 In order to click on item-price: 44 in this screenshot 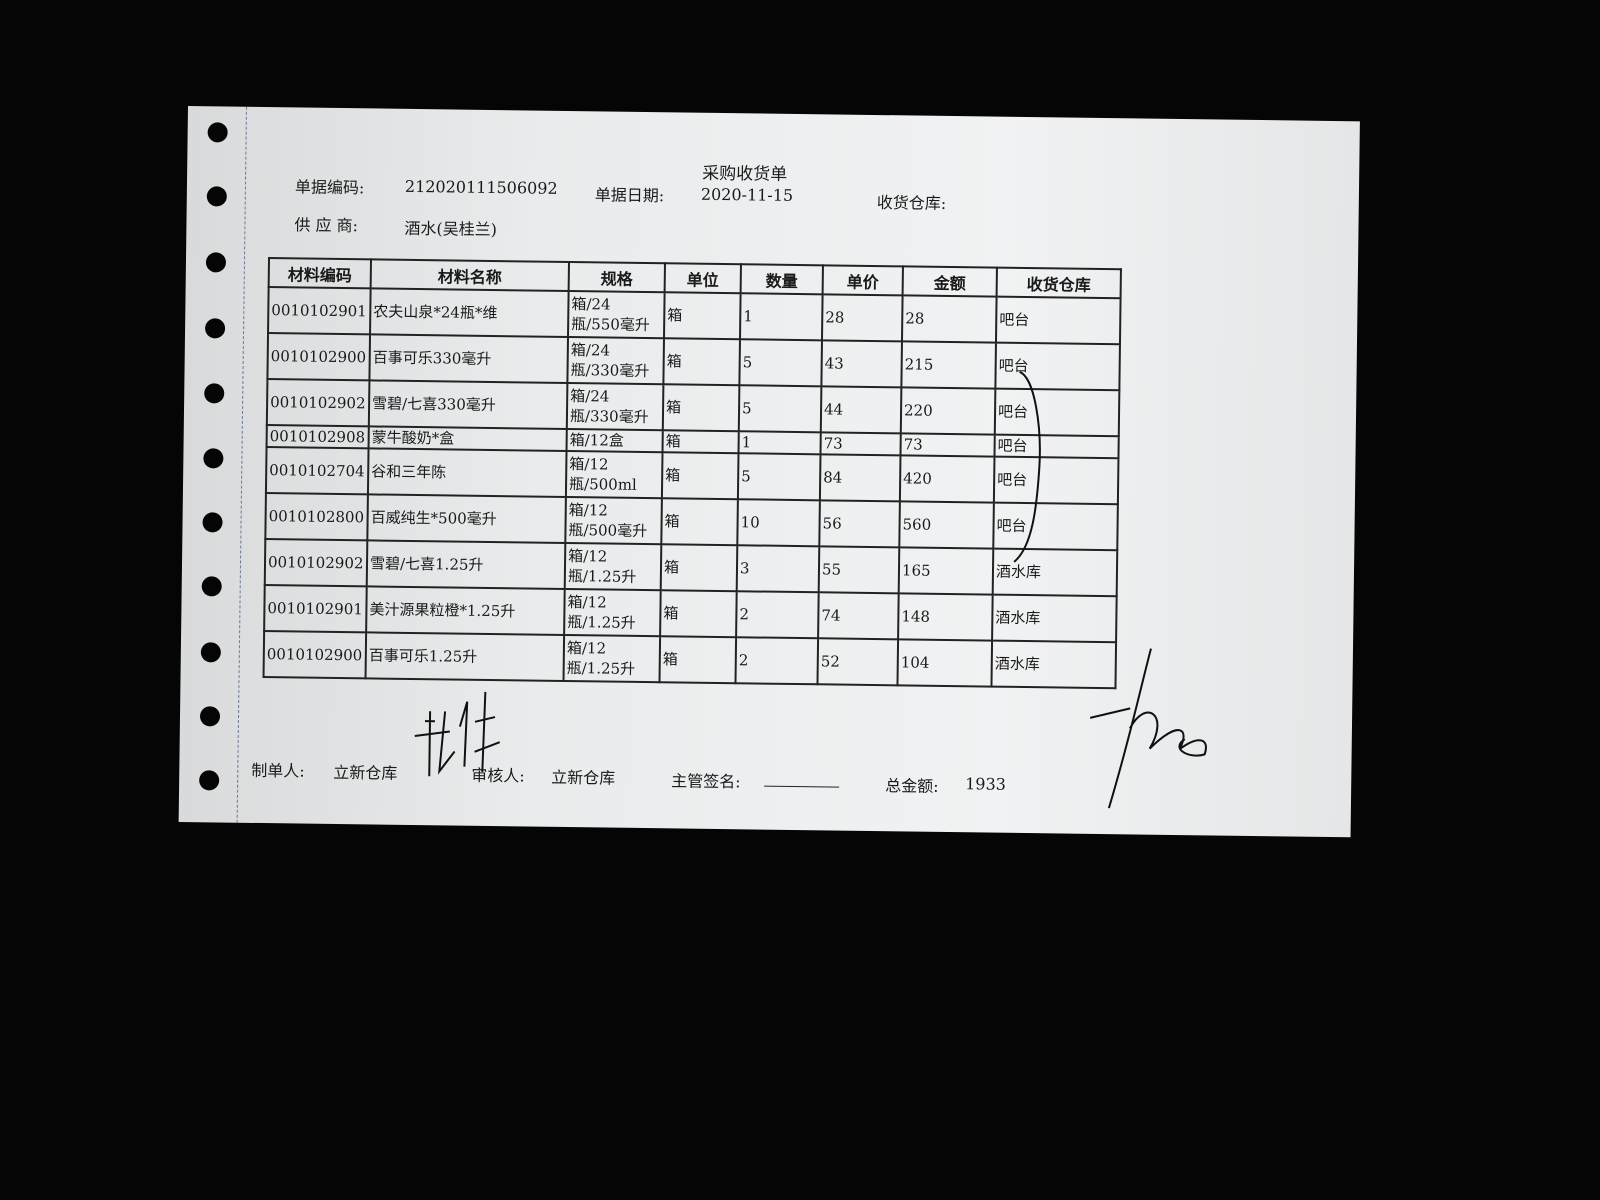, I will do `click(861, 410)`.